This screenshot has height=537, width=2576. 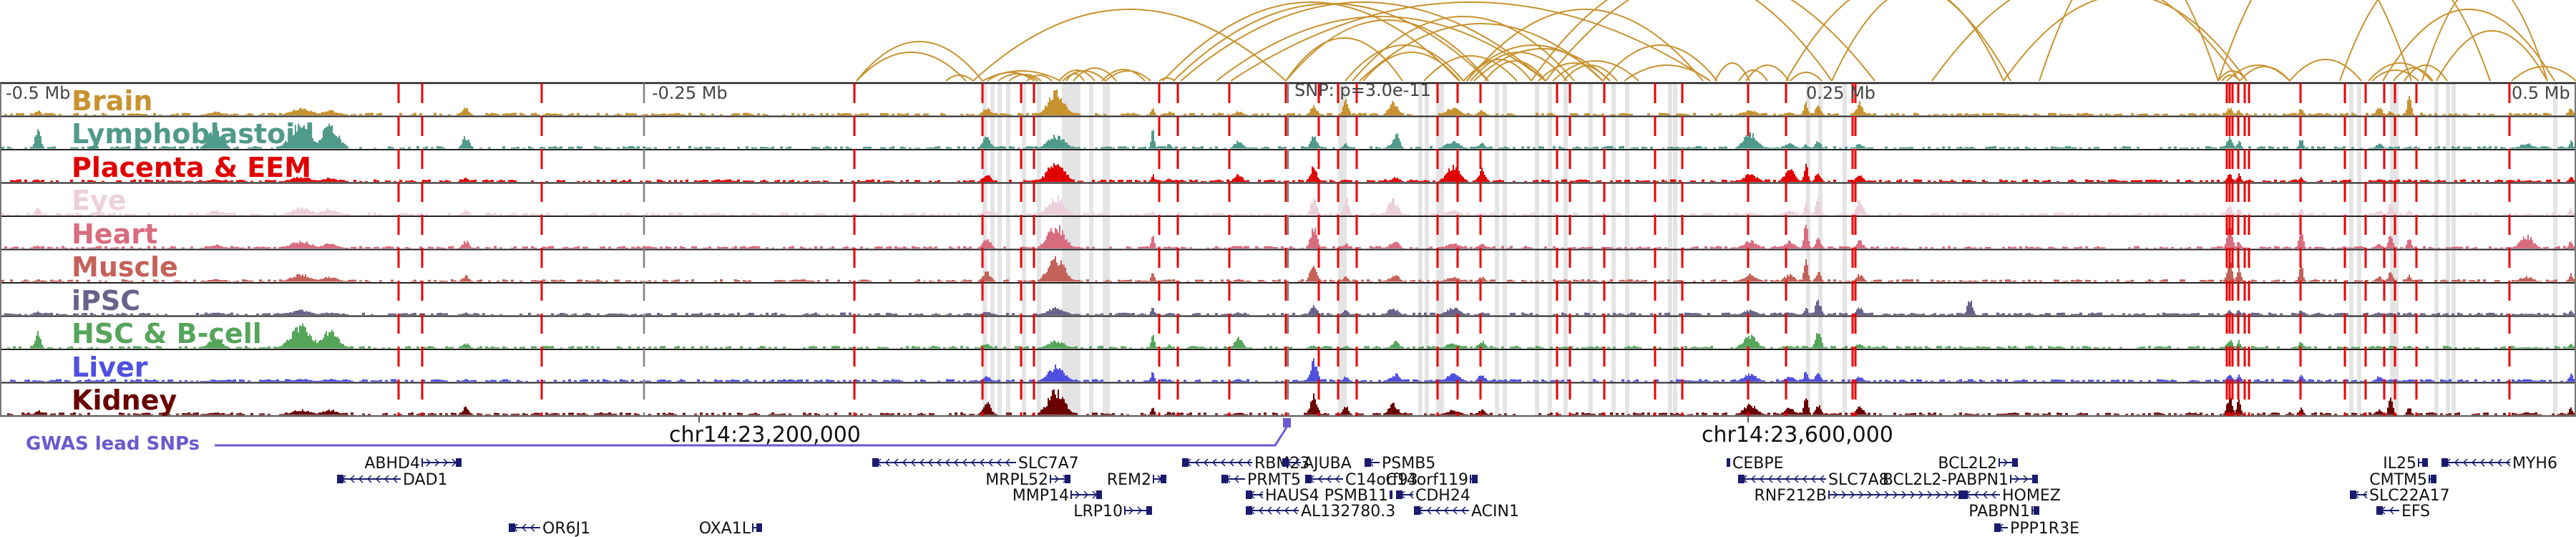 I want to click on loop-arc, so click(x=1470, y=68).